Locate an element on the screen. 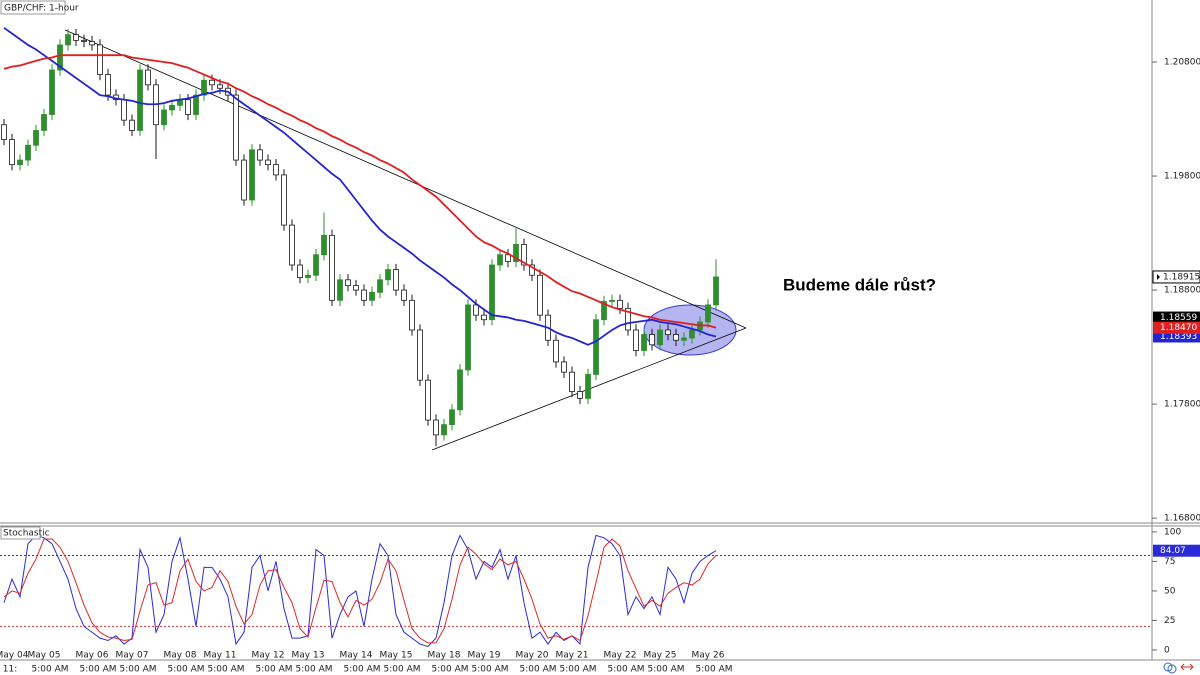 The height and width of the screenshot is (675, 1200). x-tick-label: May 08 is located at coordinates (180, 656).